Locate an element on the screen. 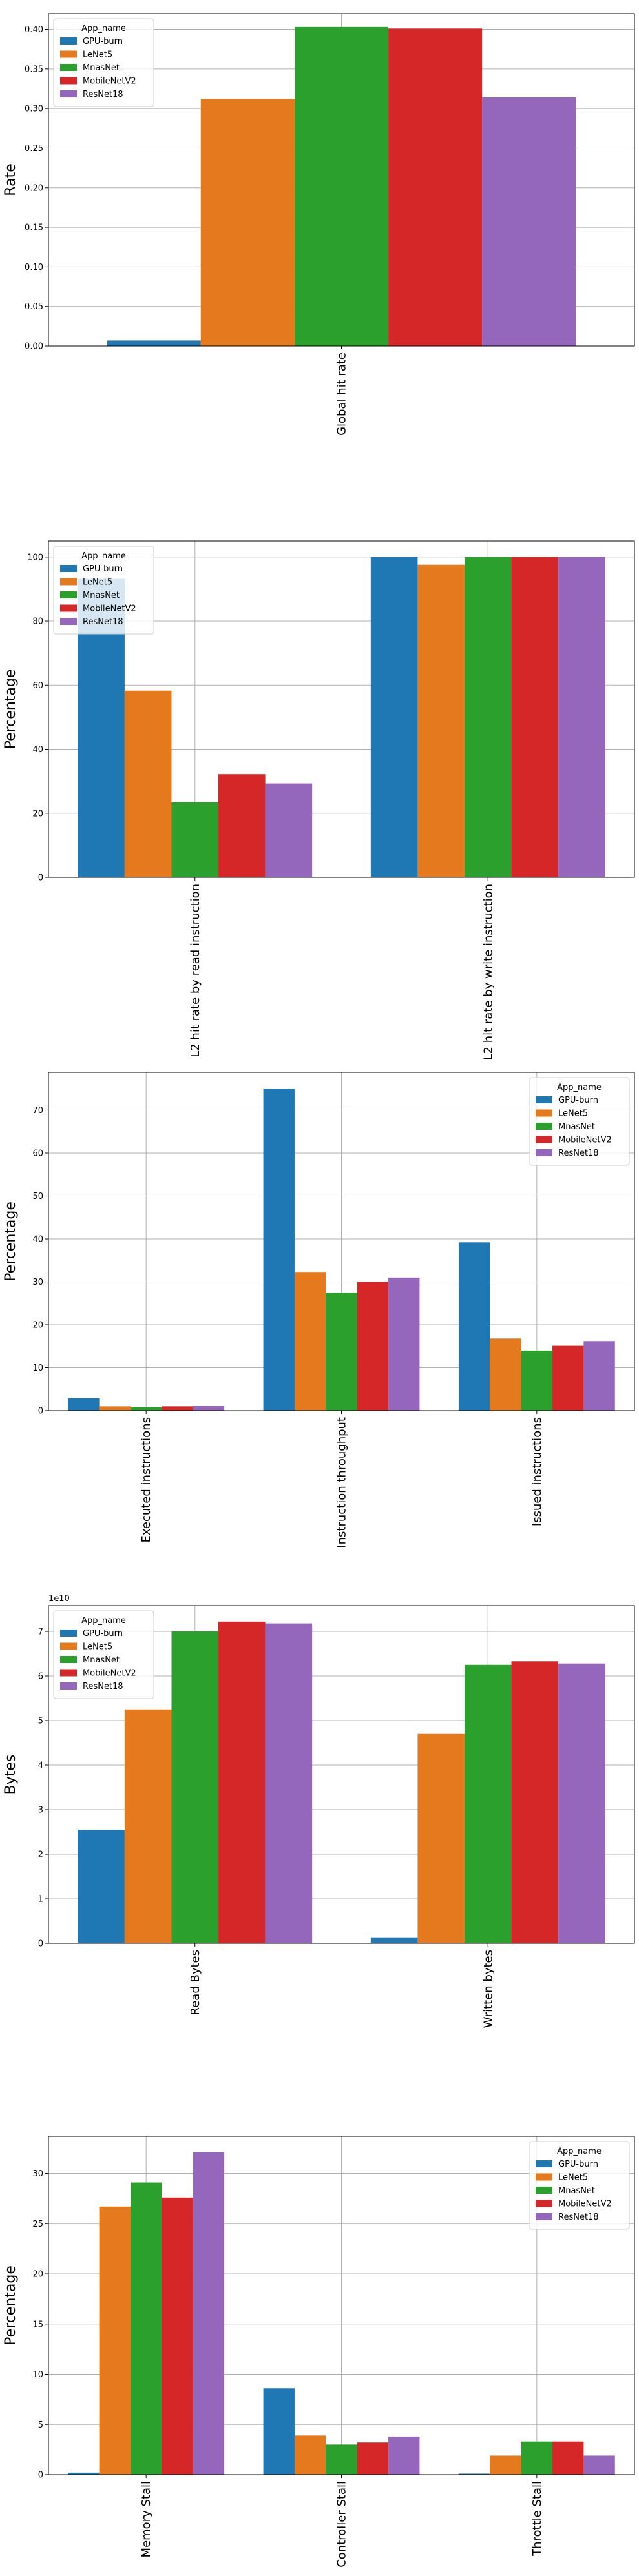 Image resolution: width=639 pixels, height=2576 pixels. y-tick-label: 0.40 is located at coordinates (34, 30).